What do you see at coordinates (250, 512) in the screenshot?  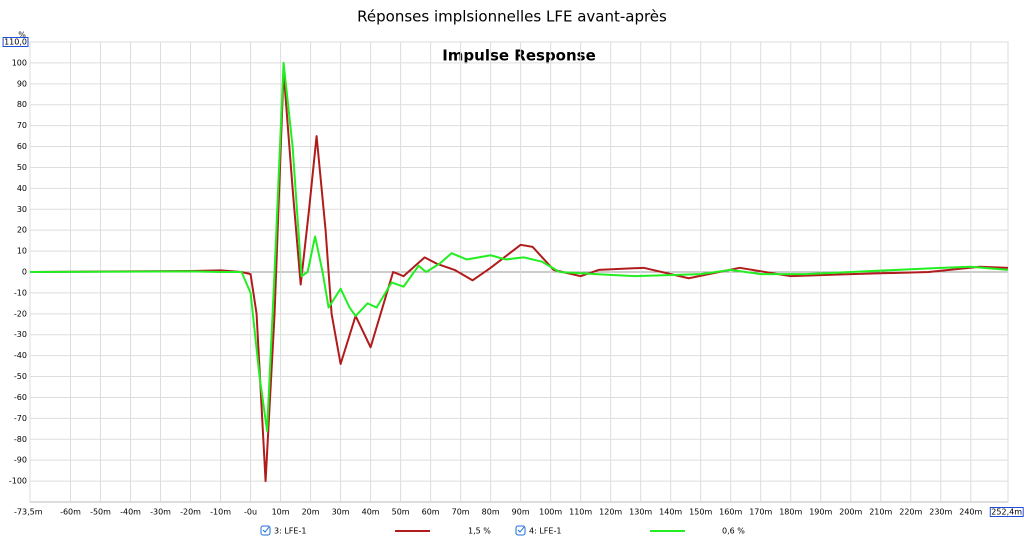 I see `x-tick-label: -0u` at bounding box center [250, 512].